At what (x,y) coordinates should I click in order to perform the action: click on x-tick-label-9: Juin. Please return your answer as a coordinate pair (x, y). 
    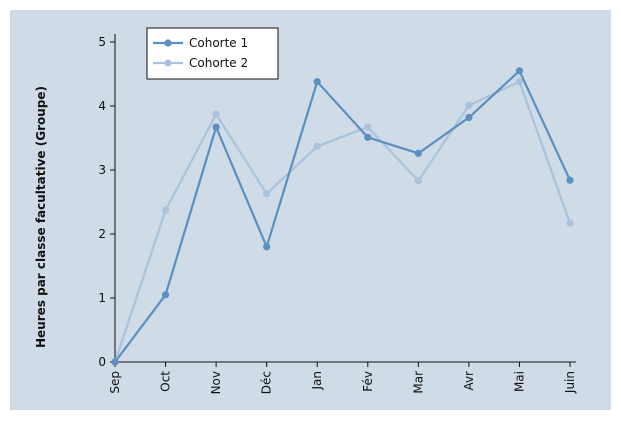
    Looking at the image, I should click on (570, 382).